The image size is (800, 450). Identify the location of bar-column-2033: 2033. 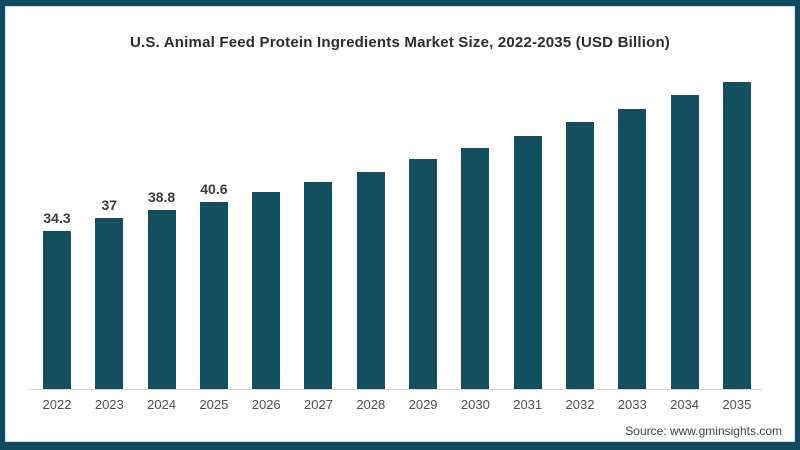
(632, 260).